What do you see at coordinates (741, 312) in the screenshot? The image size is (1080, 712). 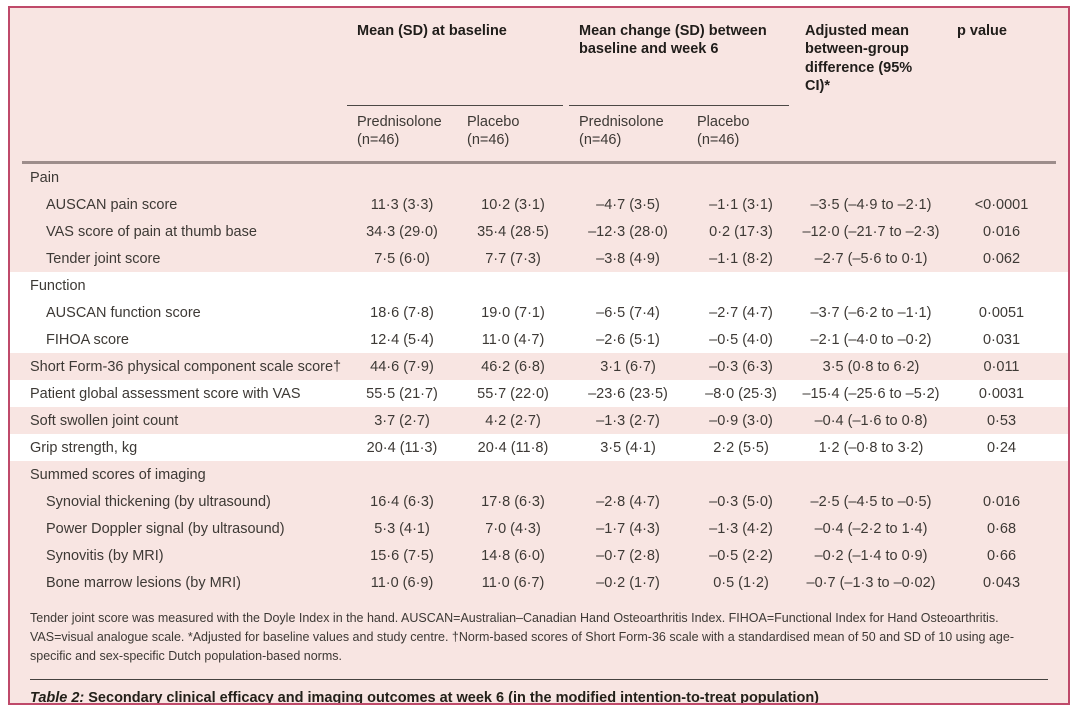 I see `cell-value: –2·7 (4·7)` at bounding box center [741, 312].